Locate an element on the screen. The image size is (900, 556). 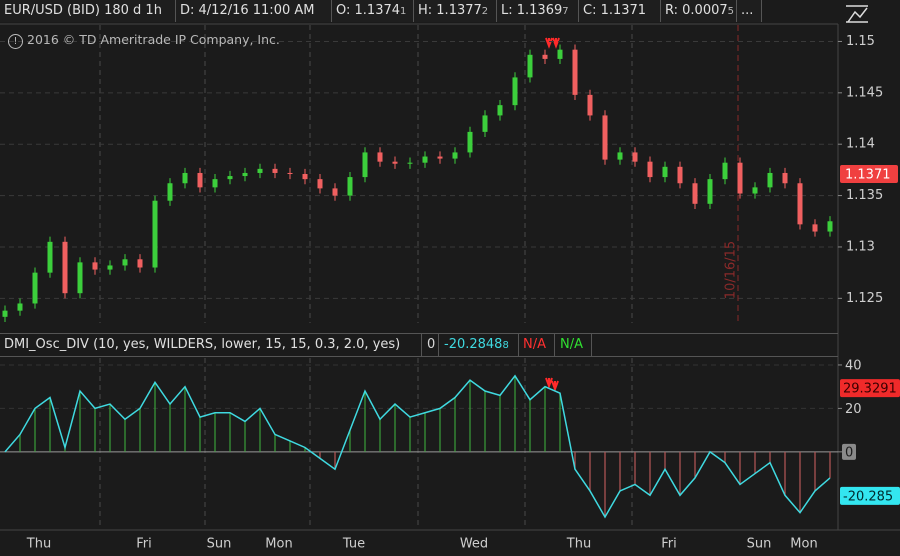
ohlc-box: H: 1.13772 is located at coordinates (455, 11).